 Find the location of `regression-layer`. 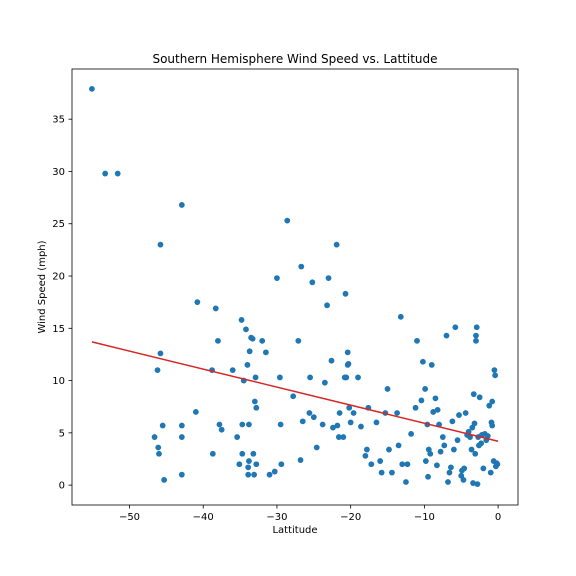

regression-layer is located at coordinates (295, 391).